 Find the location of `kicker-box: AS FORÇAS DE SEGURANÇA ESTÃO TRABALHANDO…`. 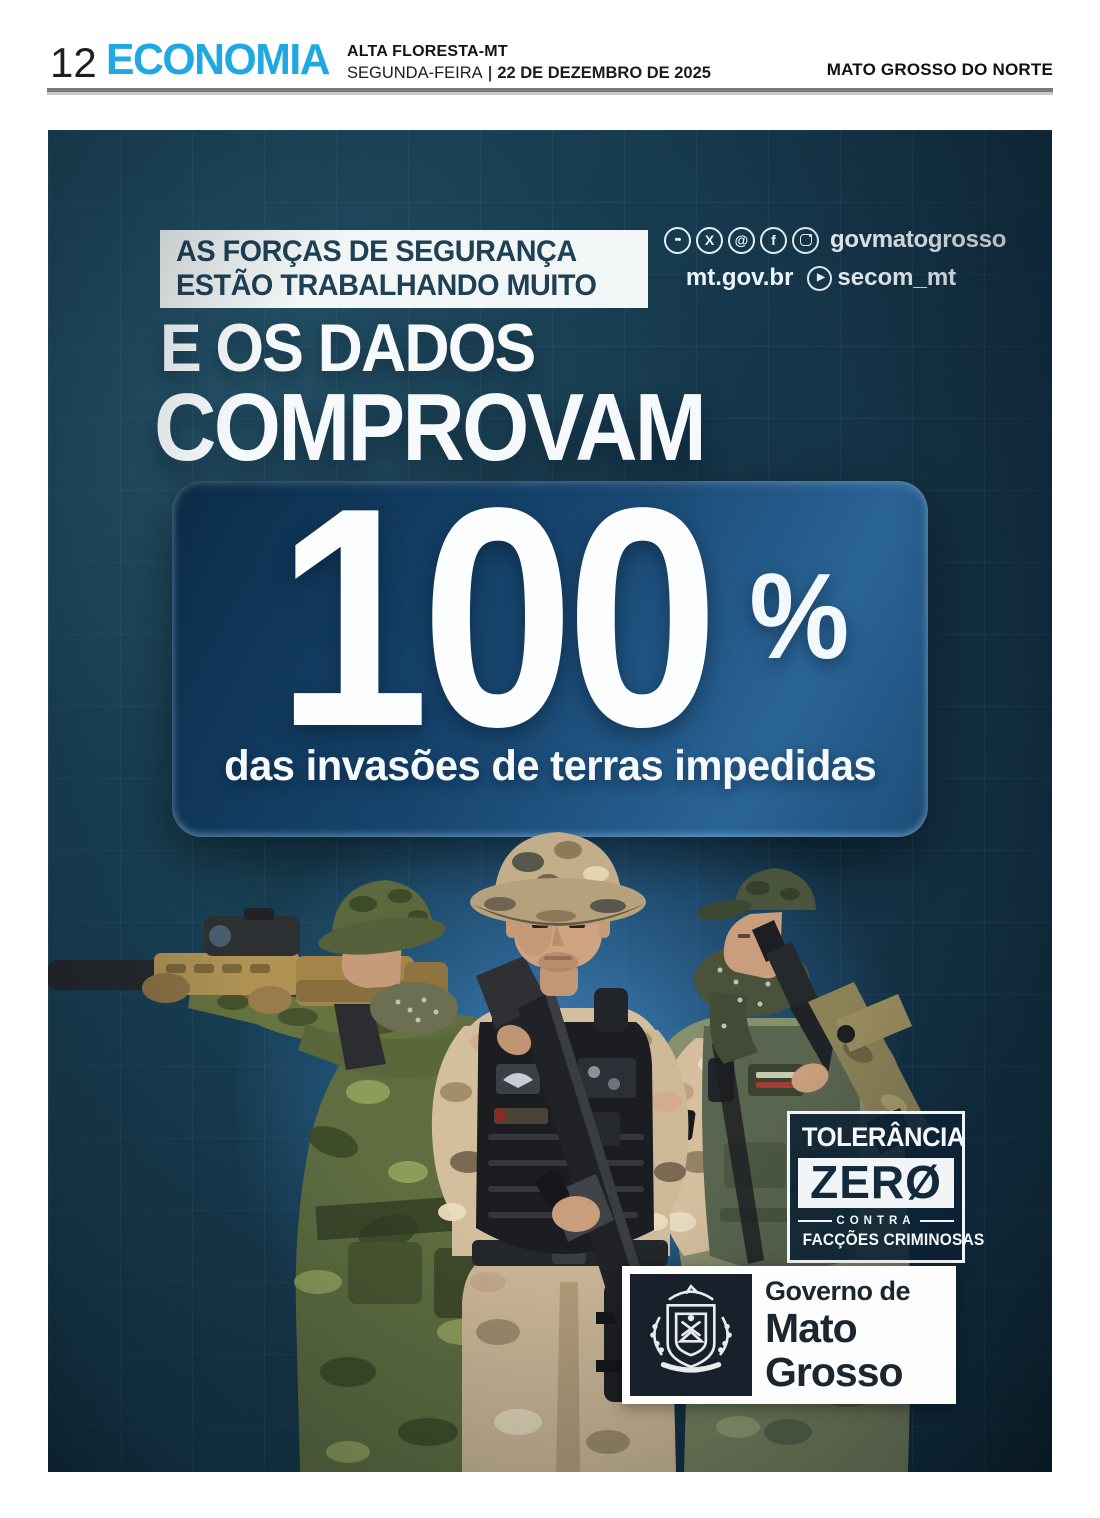

kicker-box: AS FORÇAS DE SEGURANÇA ESTÃO TRABALHANDO… is located at coordinates (404, 269).